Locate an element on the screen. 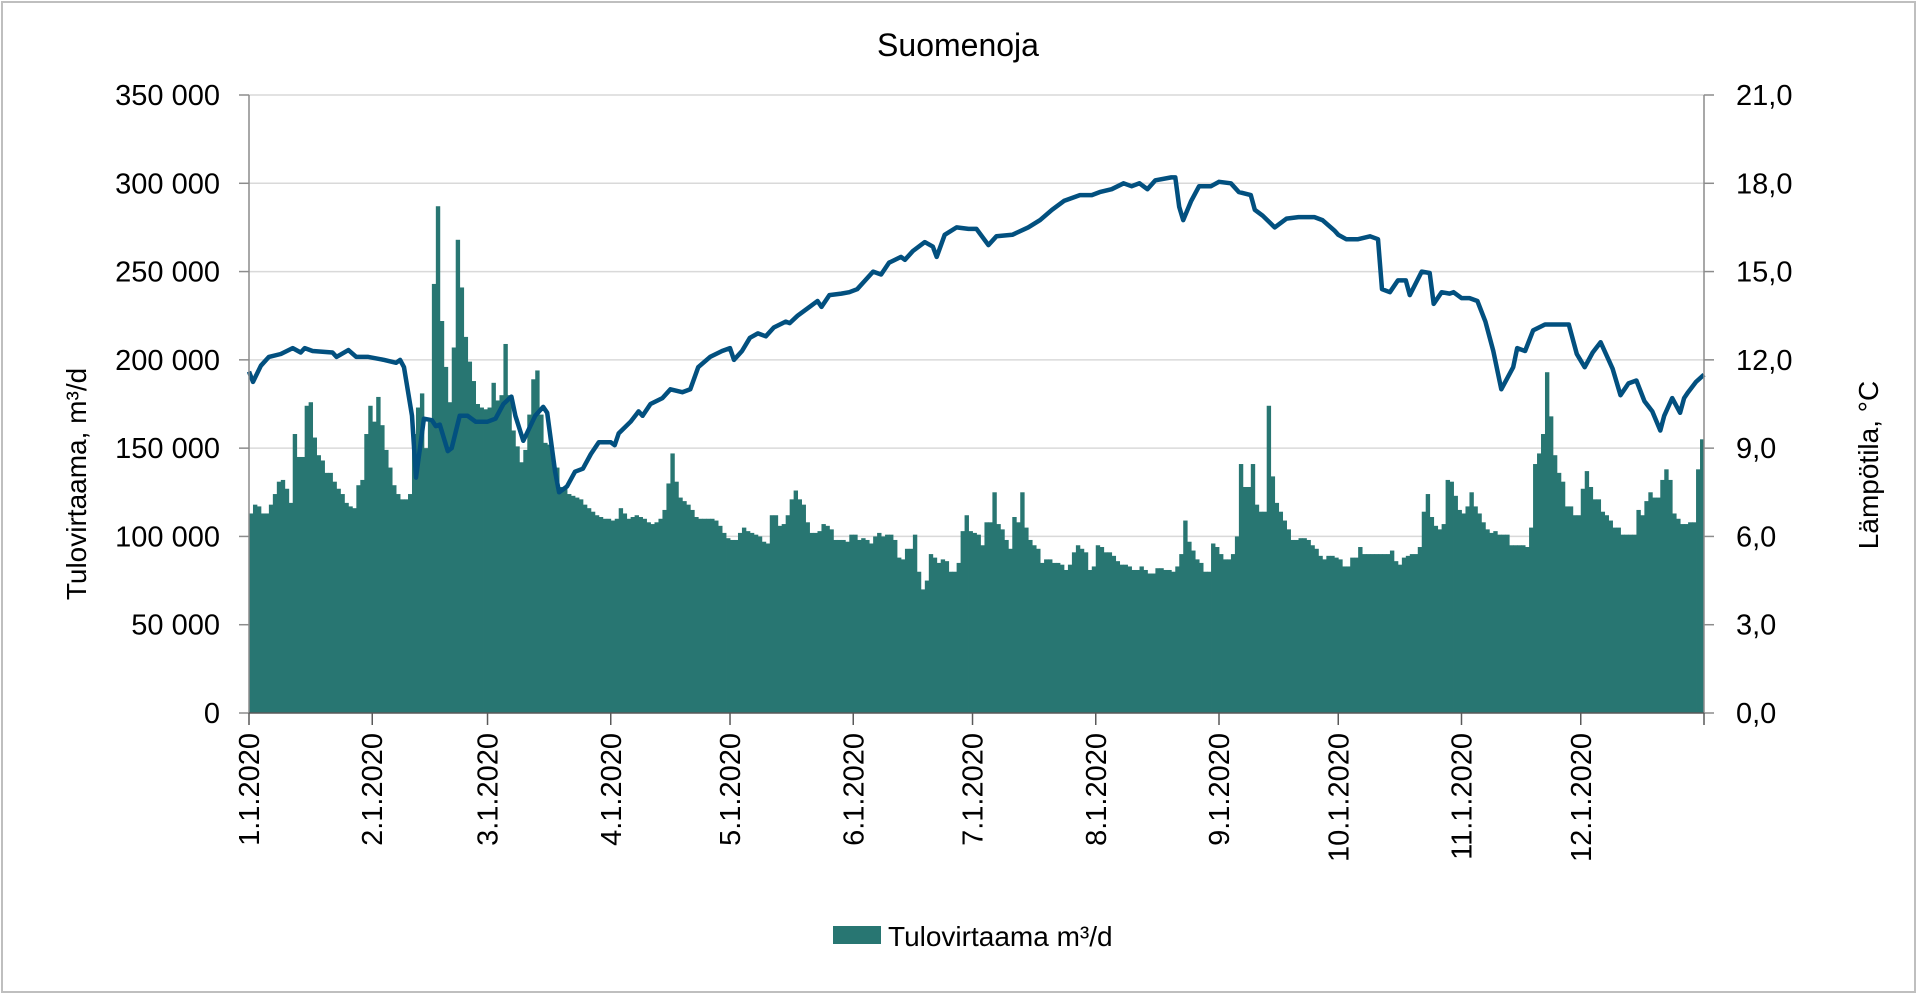 This screenshot has width=1920, height=996. y2-tick-label: 18,0 is located at coordinates (1764, 184).